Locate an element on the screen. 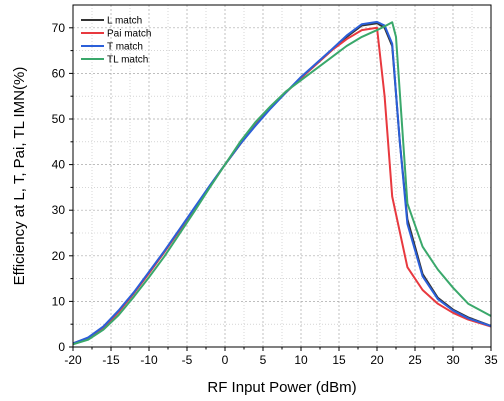 This screenshot has width=504, height=401. x-tick-label: -20 is located at coordinates (73, 360).